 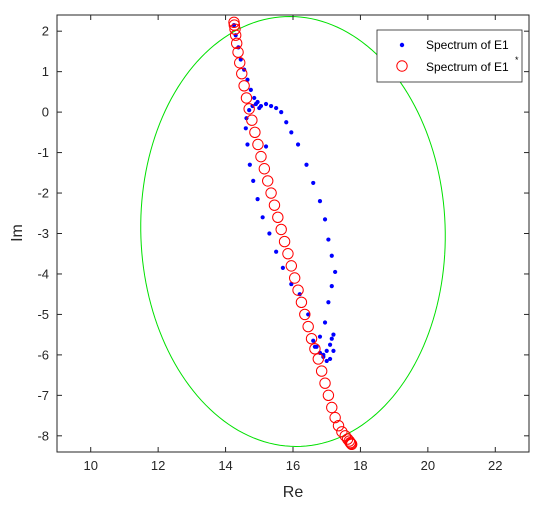 What do you see at coordinates (402, 45) in the screenshot?
I see `legend-e1-marker` at bounding box center [402, 45].